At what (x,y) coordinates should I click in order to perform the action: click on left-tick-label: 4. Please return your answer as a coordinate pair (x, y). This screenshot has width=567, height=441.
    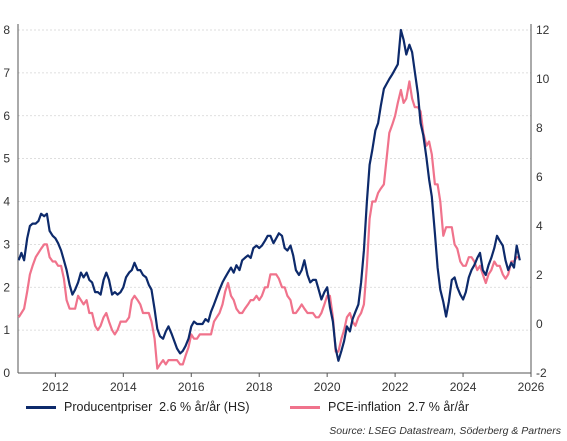
    Looking at the image, I should click on (6, 202).